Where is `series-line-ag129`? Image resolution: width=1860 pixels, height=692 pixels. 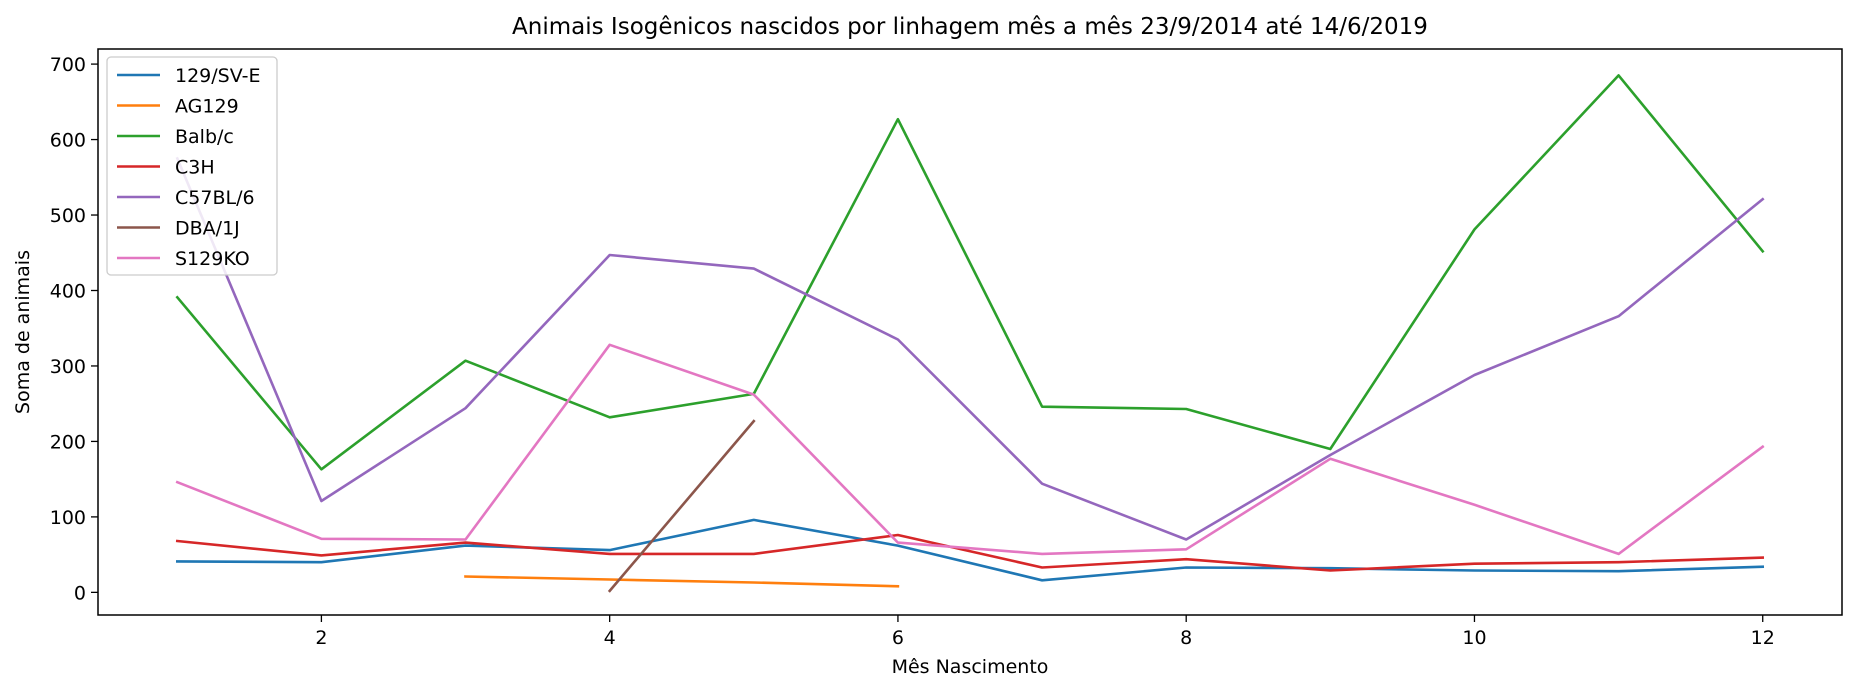
series-line-ag129 is located at coordinates (682, 581).